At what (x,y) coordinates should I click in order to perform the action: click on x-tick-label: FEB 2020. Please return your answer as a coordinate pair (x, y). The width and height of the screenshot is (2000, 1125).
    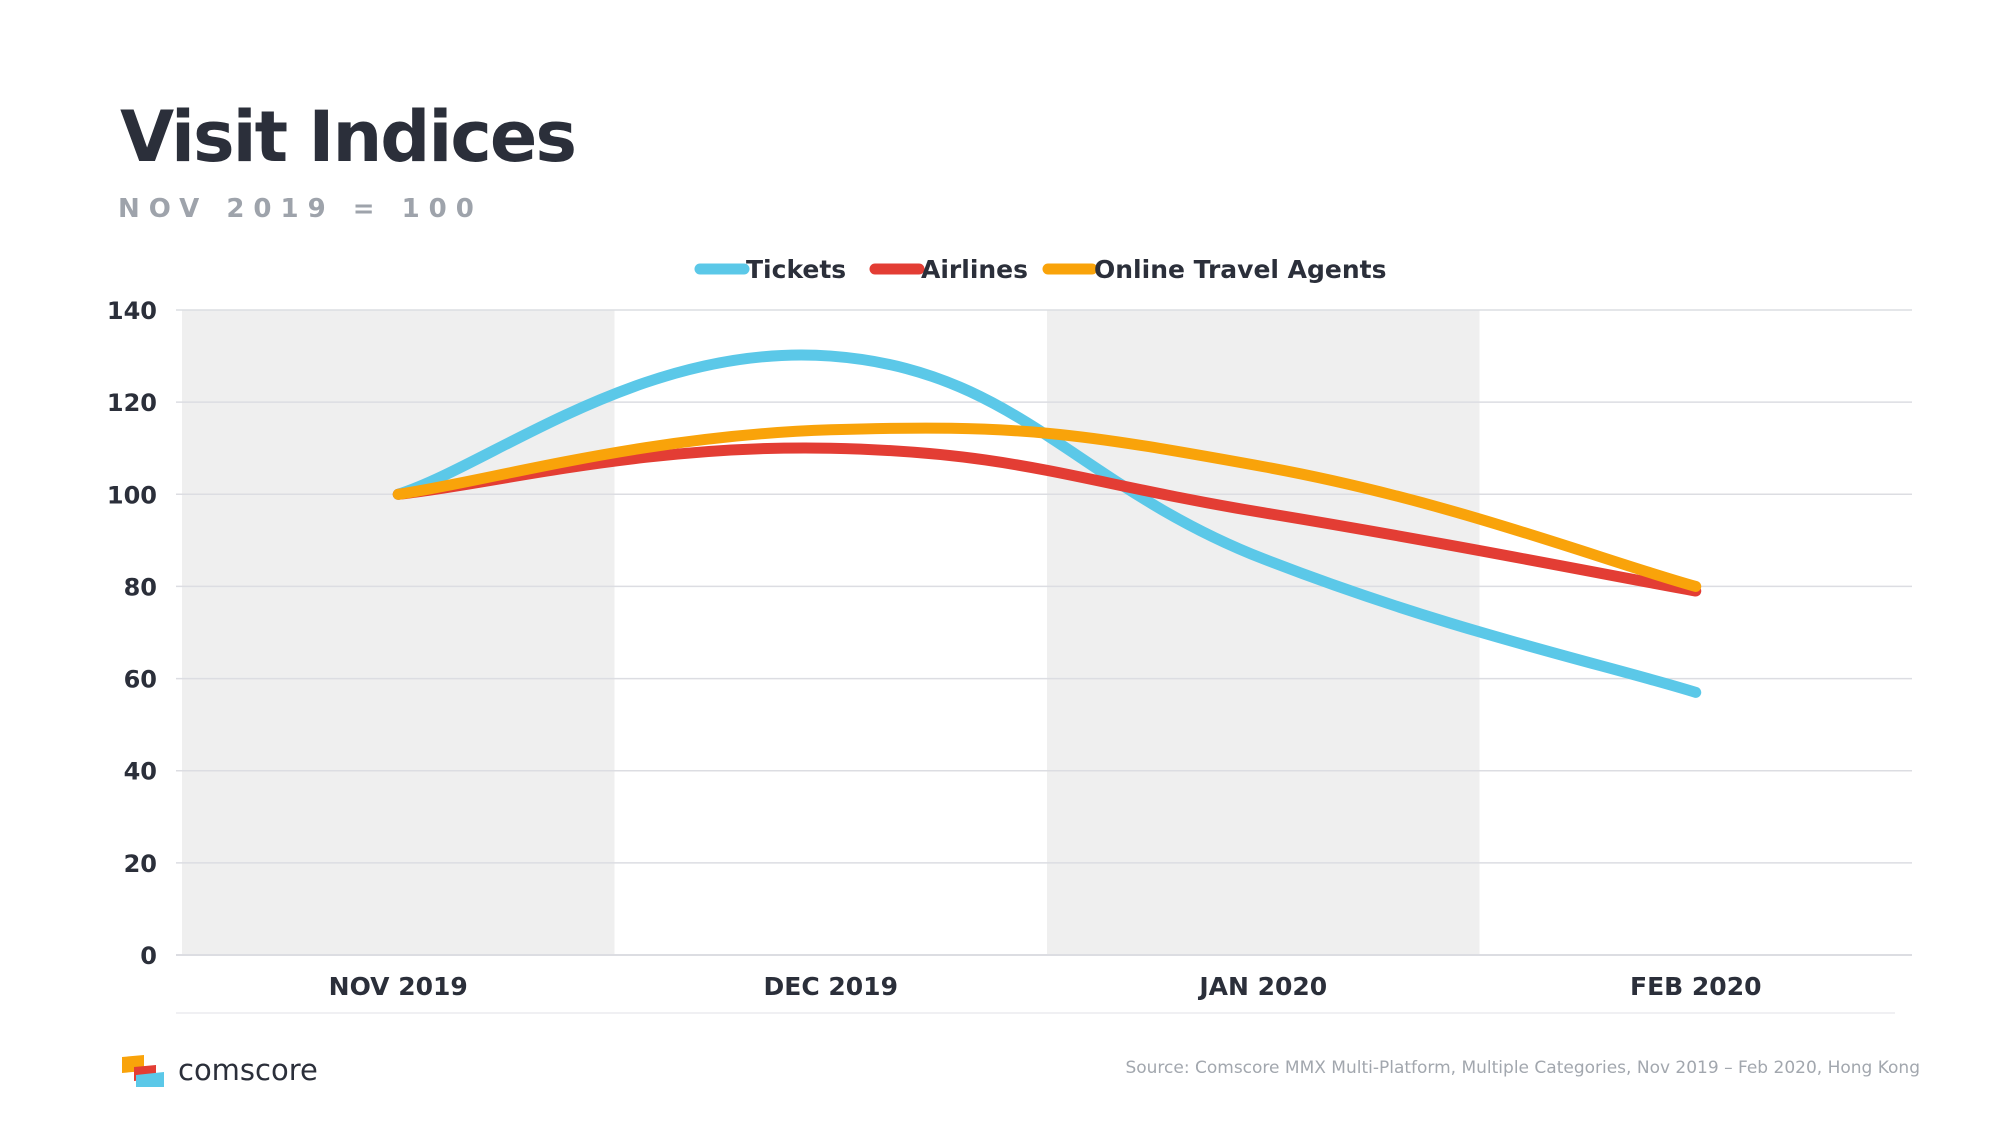
    Looking at the image, I should click on (1696, 986).